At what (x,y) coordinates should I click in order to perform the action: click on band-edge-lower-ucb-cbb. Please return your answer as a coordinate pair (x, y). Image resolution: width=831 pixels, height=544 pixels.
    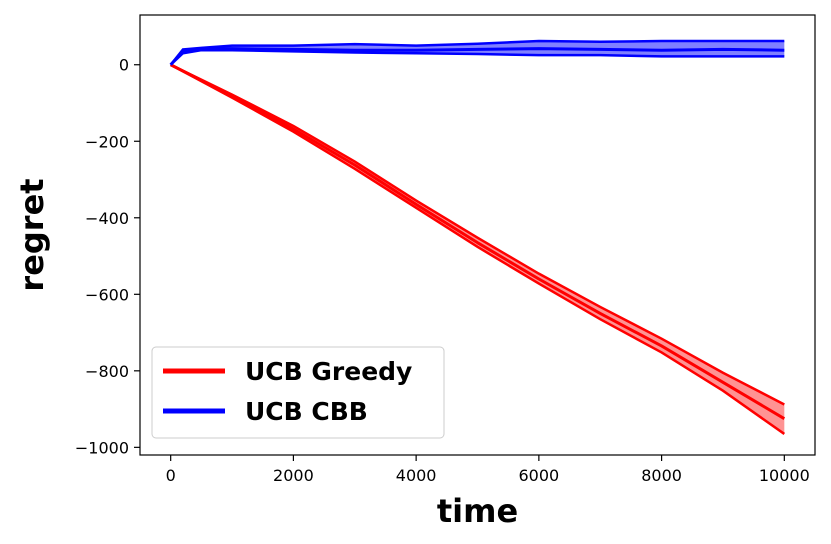
    Looking at the image, I should click on (477, 57).